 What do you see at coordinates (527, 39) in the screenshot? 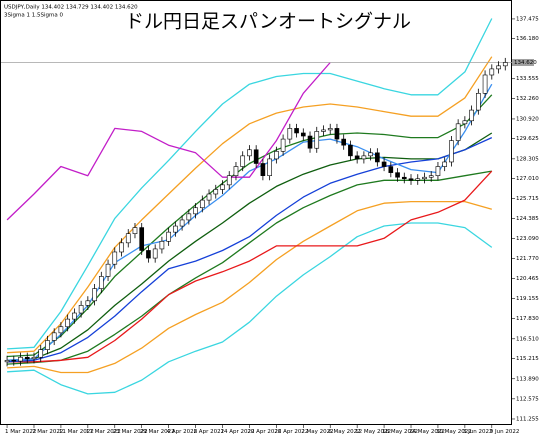
I see `y-tick-label: 136.180` at bounding box center [527, 39].